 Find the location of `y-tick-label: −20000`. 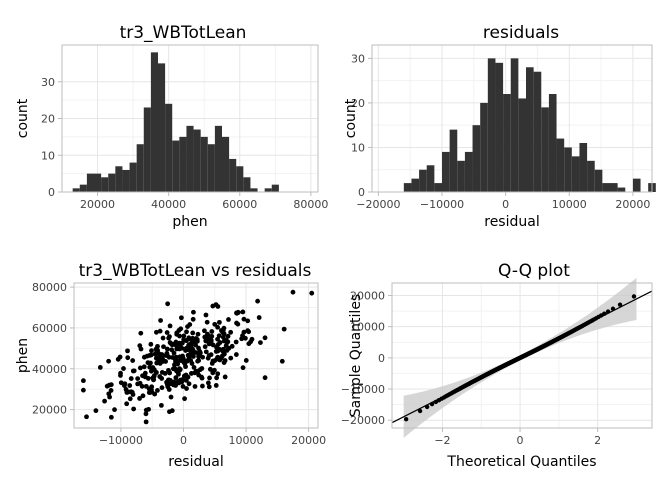

y-tick-label: −20000 is located at coordinates (363, 420).